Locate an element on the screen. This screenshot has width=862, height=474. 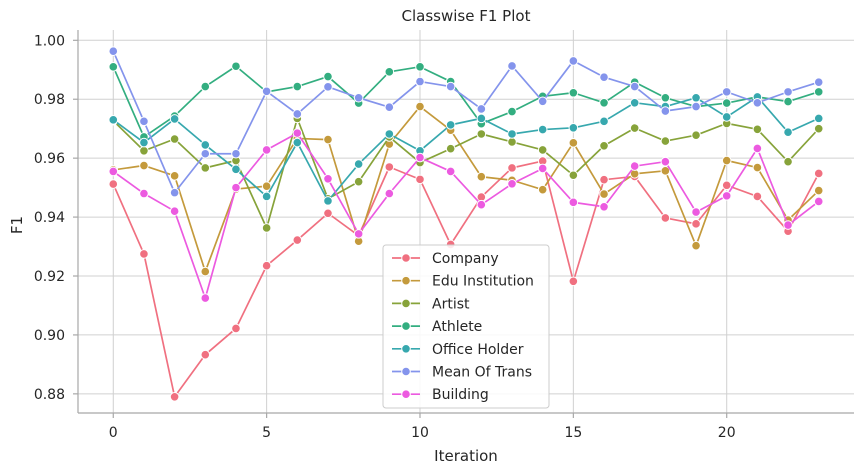
legend-box is located at coordinates (466, 326).